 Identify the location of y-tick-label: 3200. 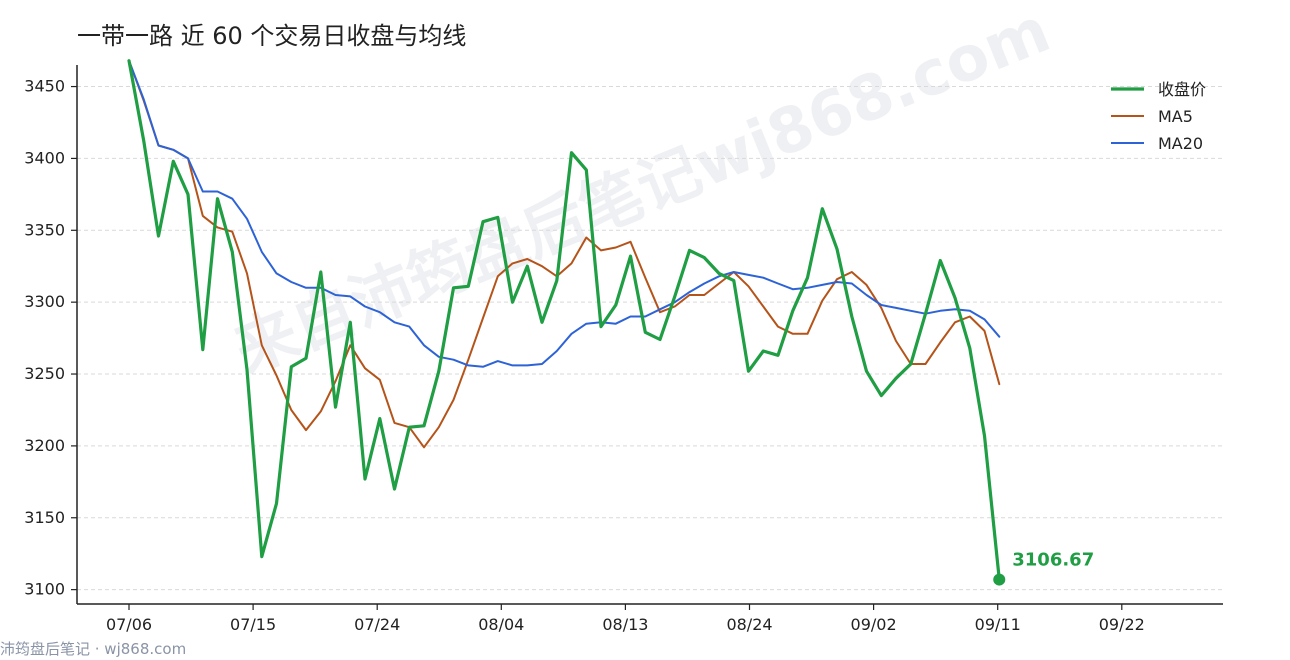
(44, 445).